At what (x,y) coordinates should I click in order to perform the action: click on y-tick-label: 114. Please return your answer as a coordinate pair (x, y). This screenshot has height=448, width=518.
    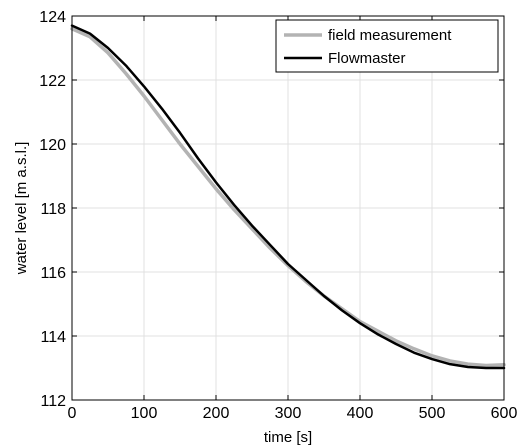
    Looking at the image, I should click on (53, 337).